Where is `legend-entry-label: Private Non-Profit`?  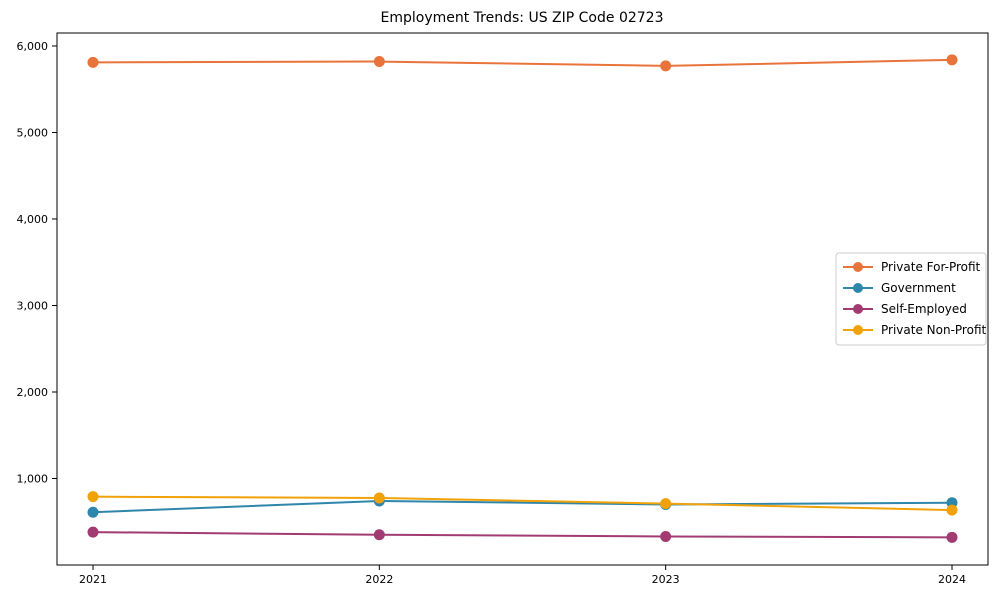
legend-entry-label: Private Non-Profit is located at coordinates (934, 330).